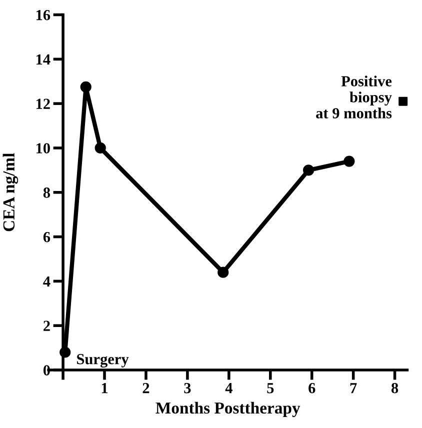 The image size is (422, 428). What do you see at coordinates (46, 237) in the screenshot?
I see `y-tick-label: 6` at bounding box center [46, 237].